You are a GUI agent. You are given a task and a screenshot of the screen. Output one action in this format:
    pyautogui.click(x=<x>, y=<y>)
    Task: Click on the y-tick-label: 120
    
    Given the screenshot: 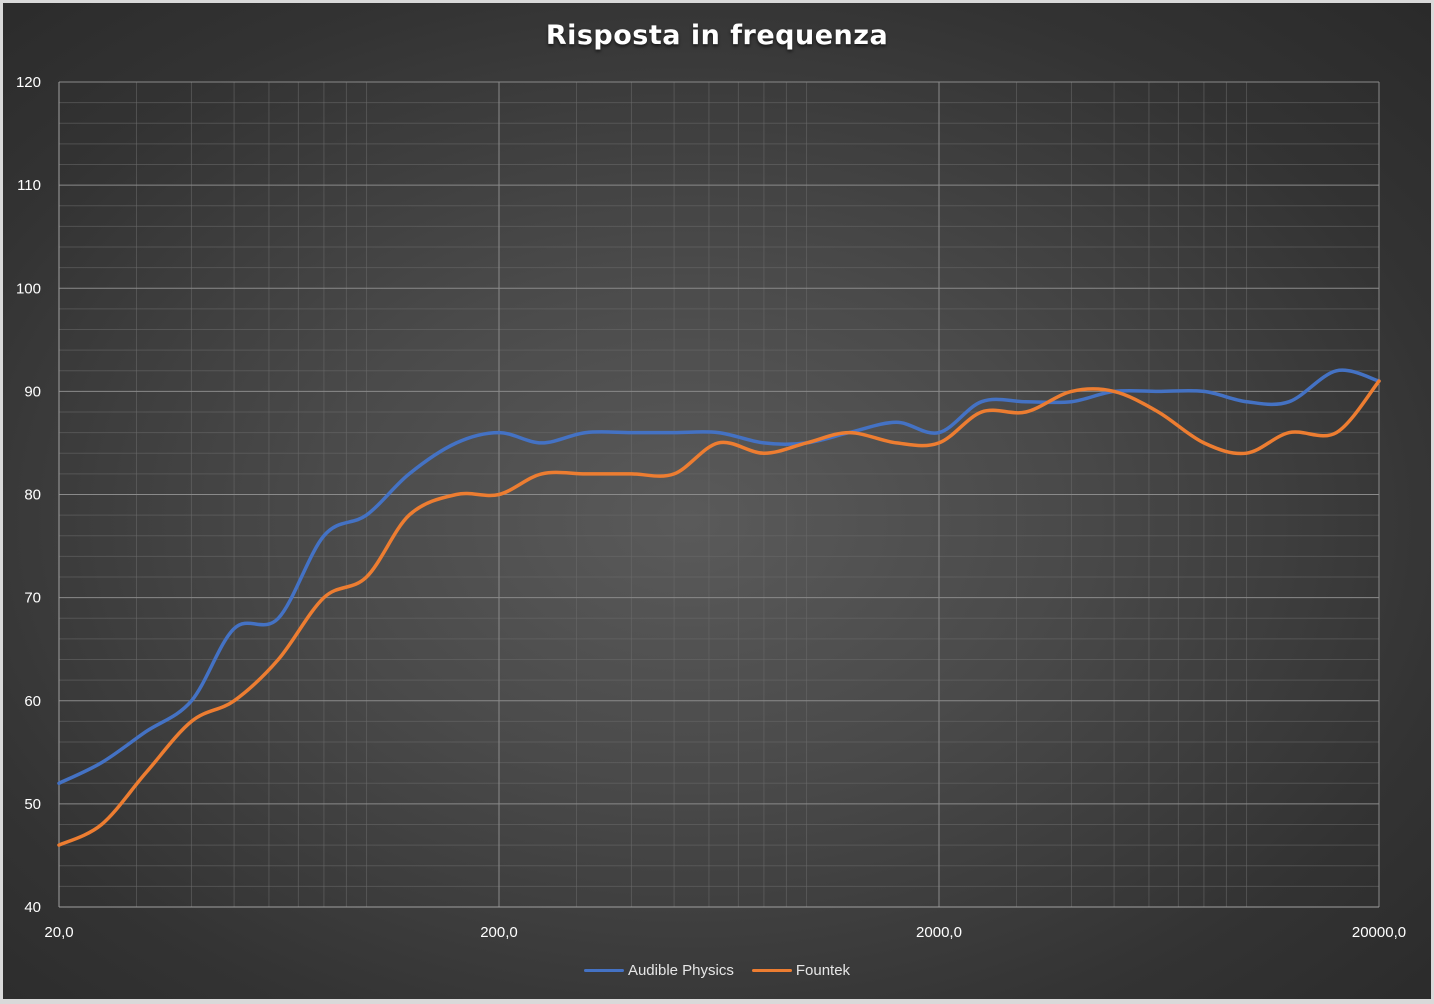 What is the action you would take?
    pyautogui.click(x=28, y=82)
    